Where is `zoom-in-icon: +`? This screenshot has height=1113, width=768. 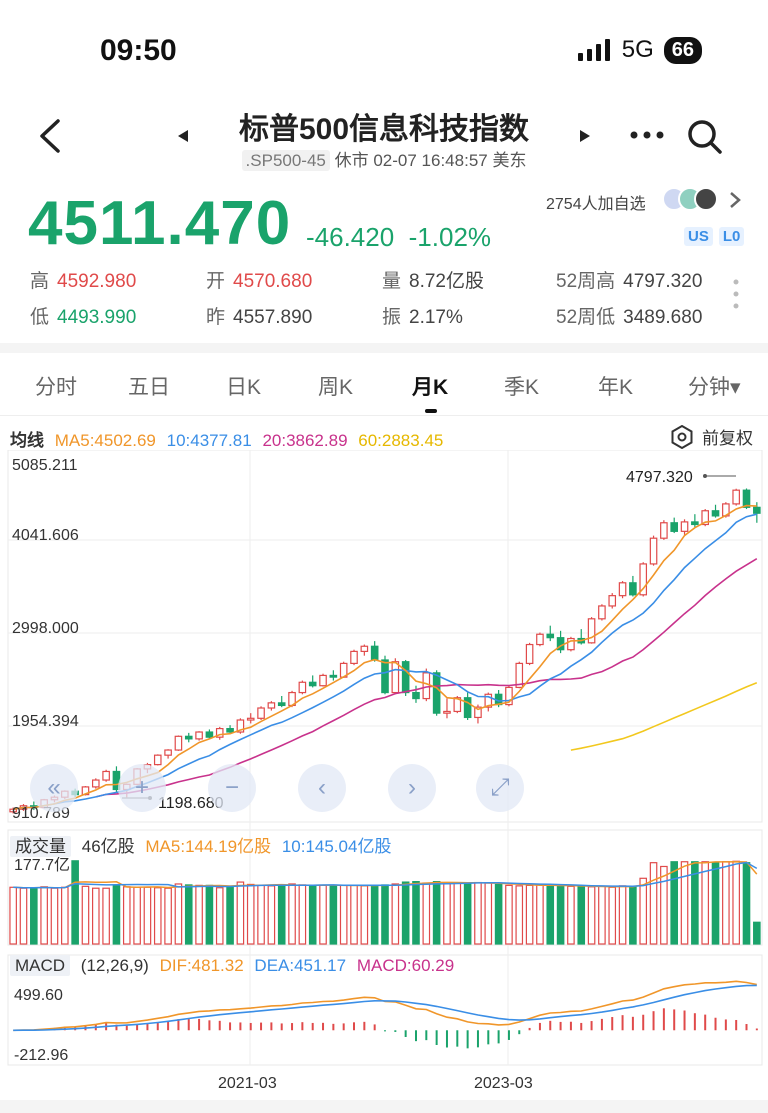
zoom-in-icon: + is located at coordinates (142, 788).